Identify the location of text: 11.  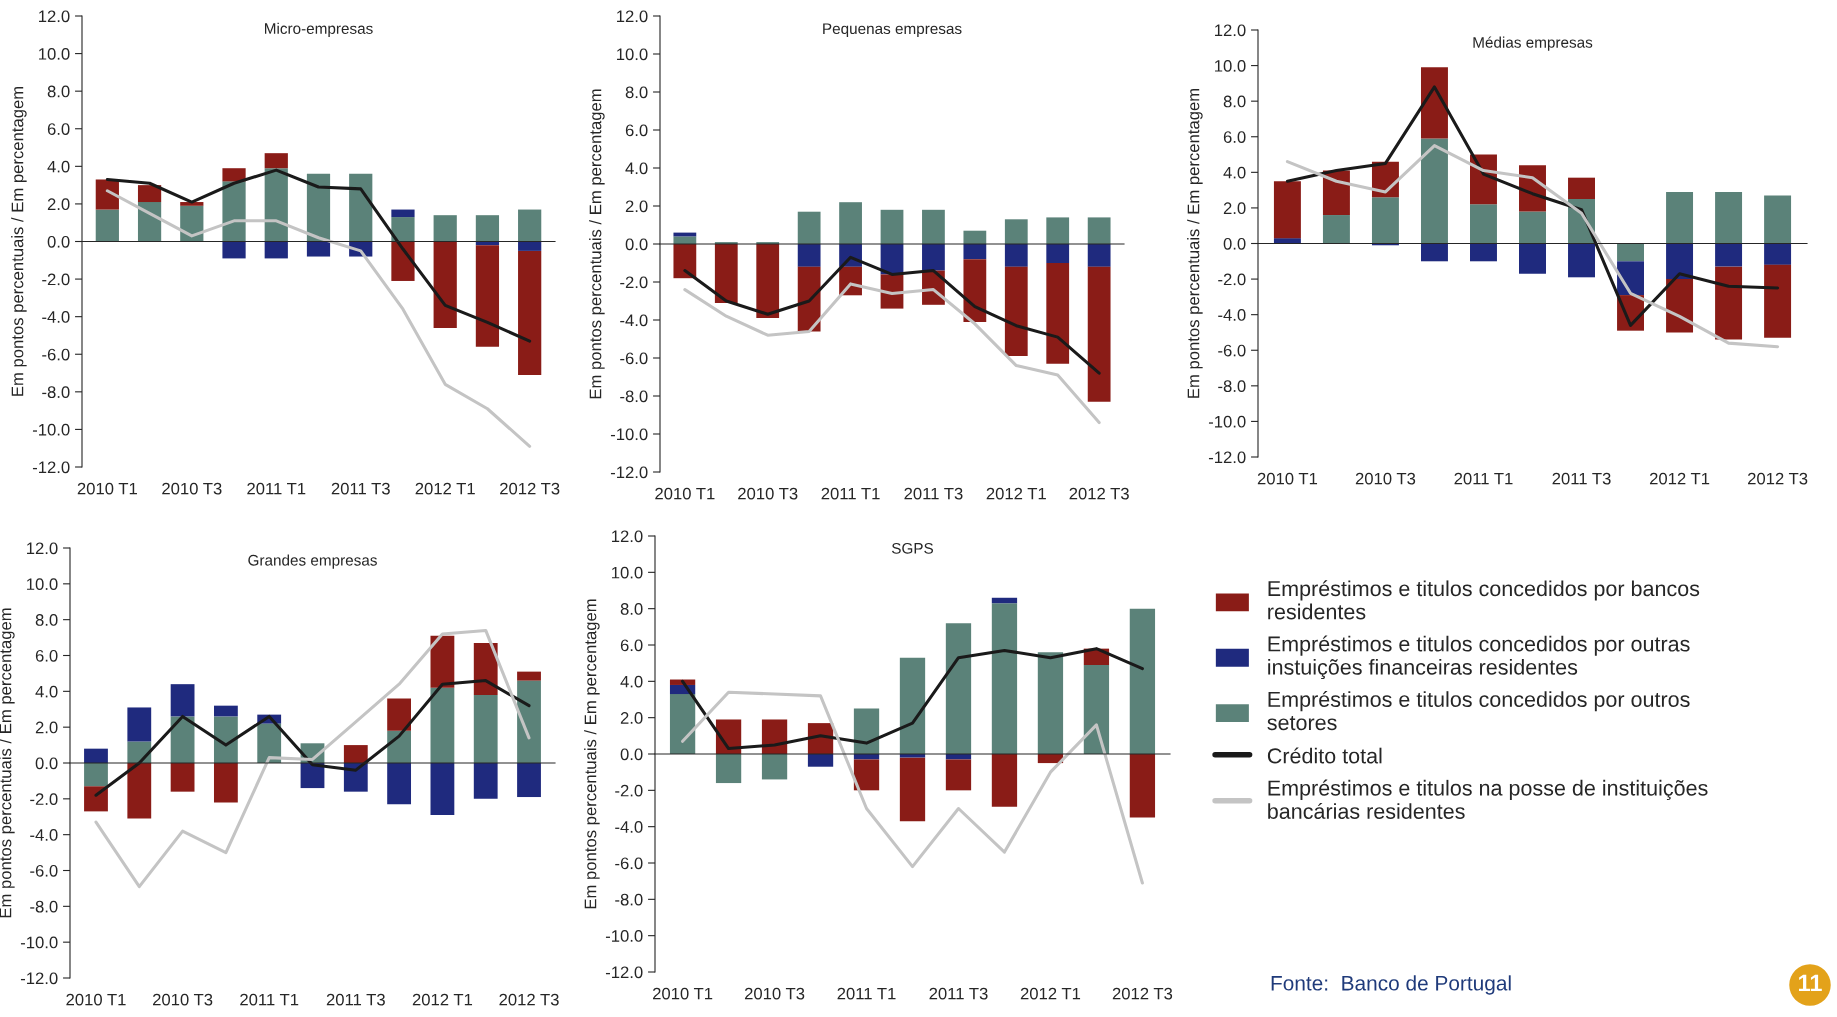
(1810, 983).